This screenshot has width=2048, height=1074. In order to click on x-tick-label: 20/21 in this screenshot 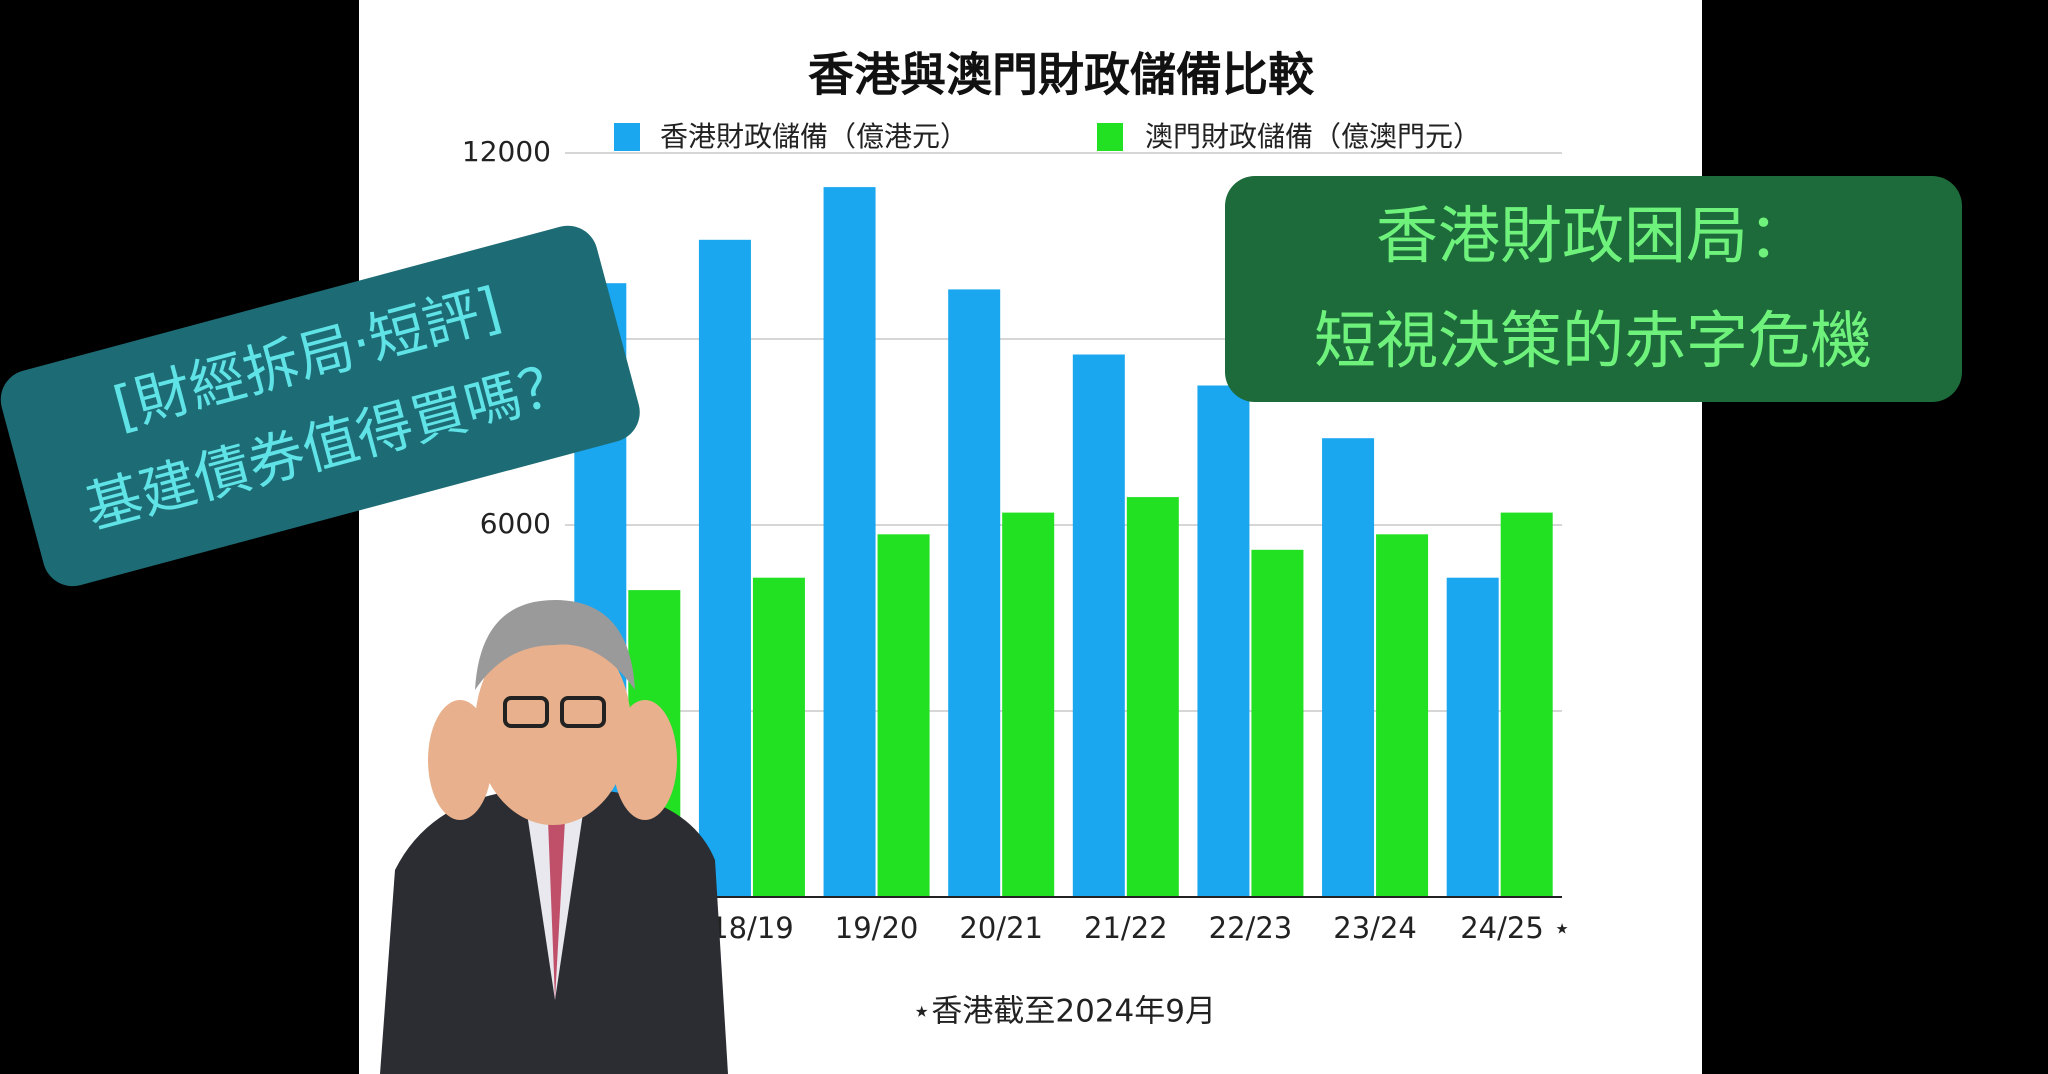, I will do `click(1001, 928)`.